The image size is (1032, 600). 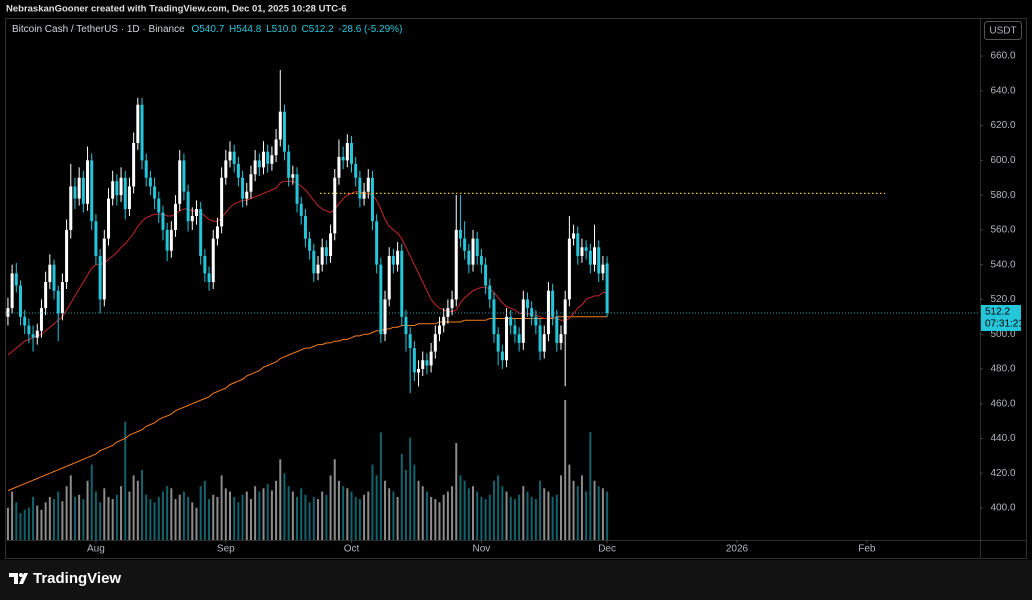 I want to click on x-tick-label: Dec, so click(x=607, y=549).